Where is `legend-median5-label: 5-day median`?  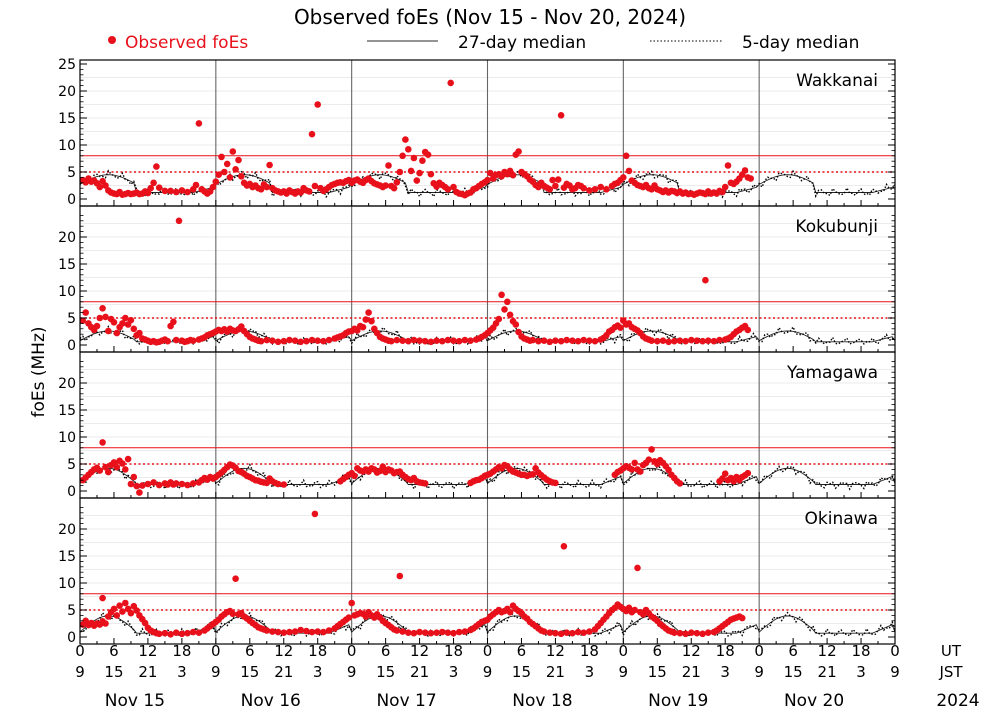 legend-median5-label: 5-day median is located at coordinates (800, 43).